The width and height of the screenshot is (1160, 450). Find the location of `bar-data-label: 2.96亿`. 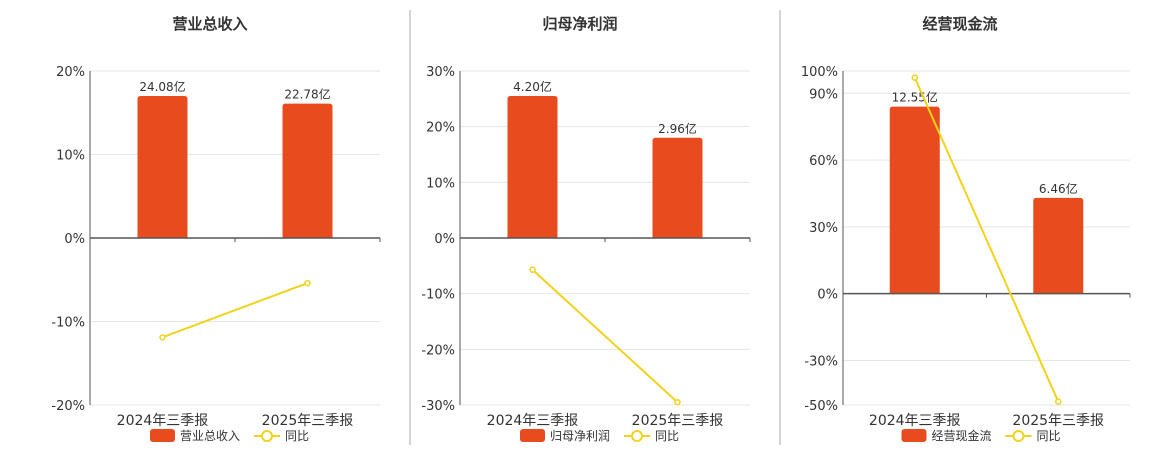

bar-data-label: 2.96亿 is located at coordinates (677, 128).